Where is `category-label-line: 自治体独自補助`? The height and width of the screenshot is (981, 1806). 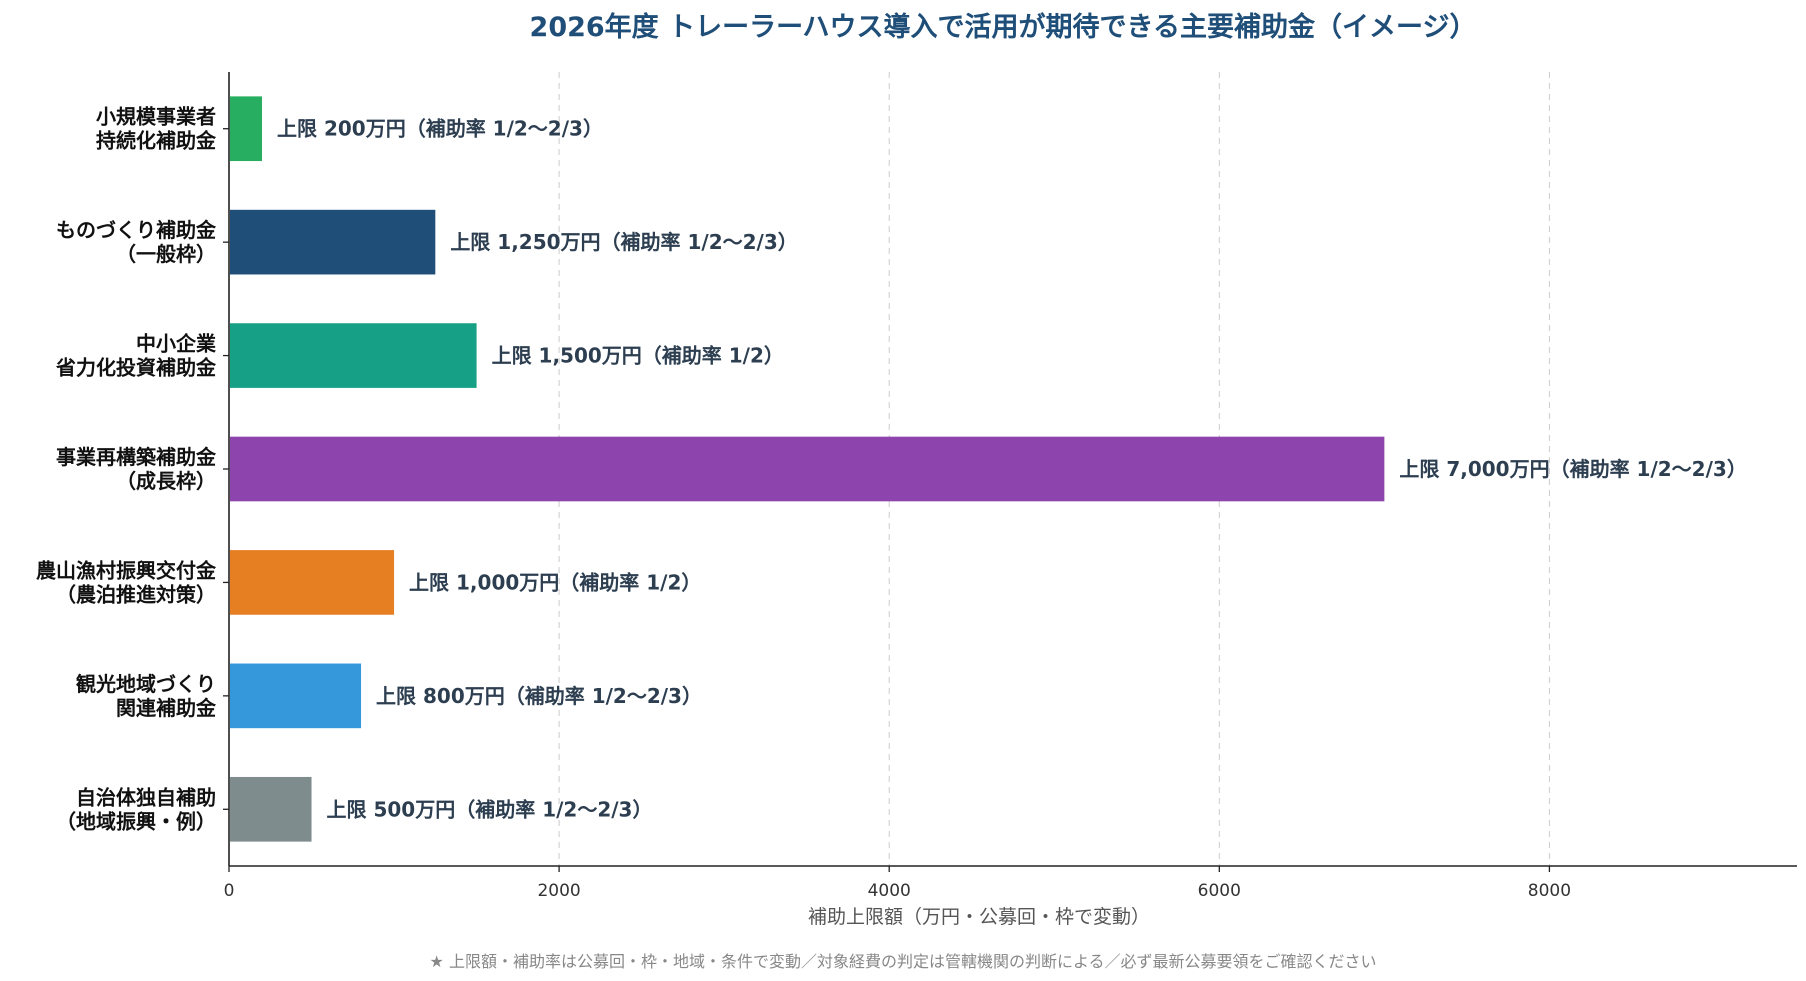 category-label-line: 自治体独自補助 is located at coordinates (146, 797).